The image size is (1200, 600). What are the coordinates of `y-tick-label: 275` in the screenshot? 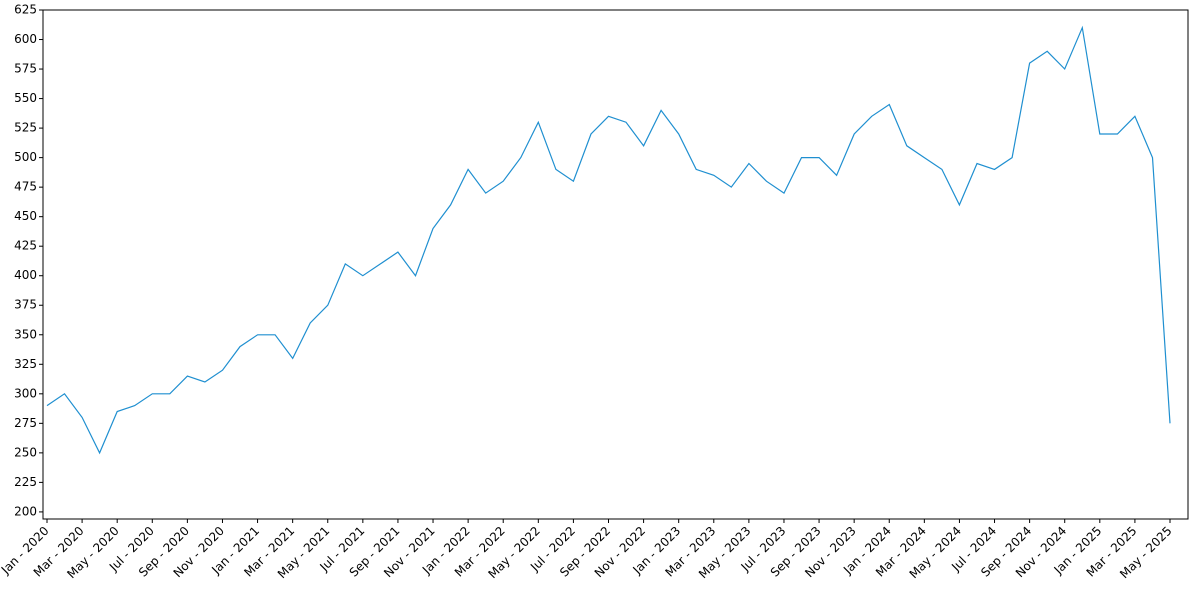 It's located at (25, 423).